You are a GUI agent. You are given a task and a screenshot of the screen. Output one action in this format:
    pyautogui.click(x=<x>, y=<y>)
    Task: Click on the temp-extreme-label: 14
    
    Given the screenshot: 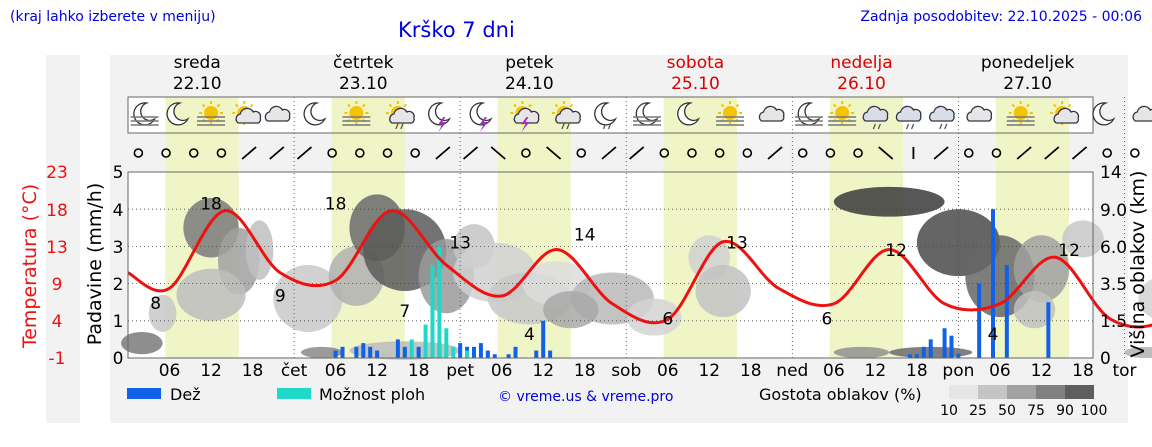 What is the action you would take?
    pyautogui.click(x=585, y=236)
    